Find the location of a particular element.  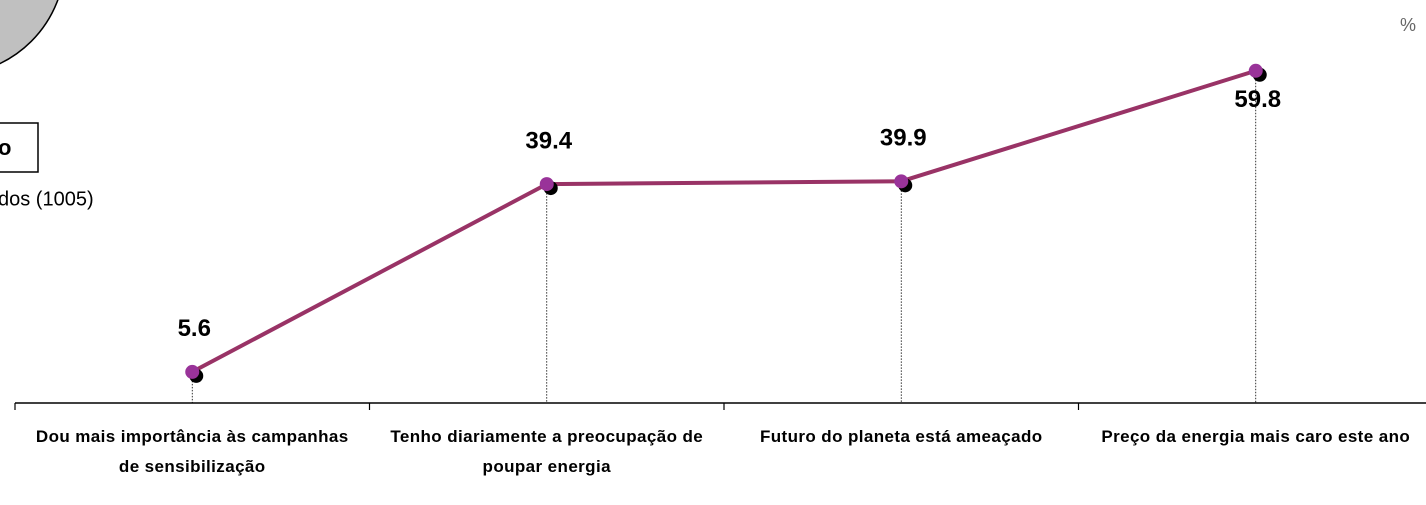

data-label: 39.9 is located at coordinates (903, 138).